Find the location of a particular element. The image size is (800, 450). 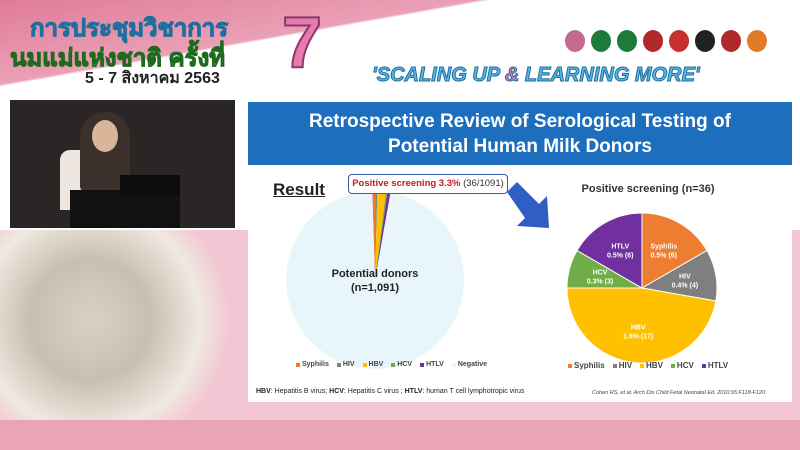

slice-data-label: 0.3% (3) is located at coordinates (600, 282).